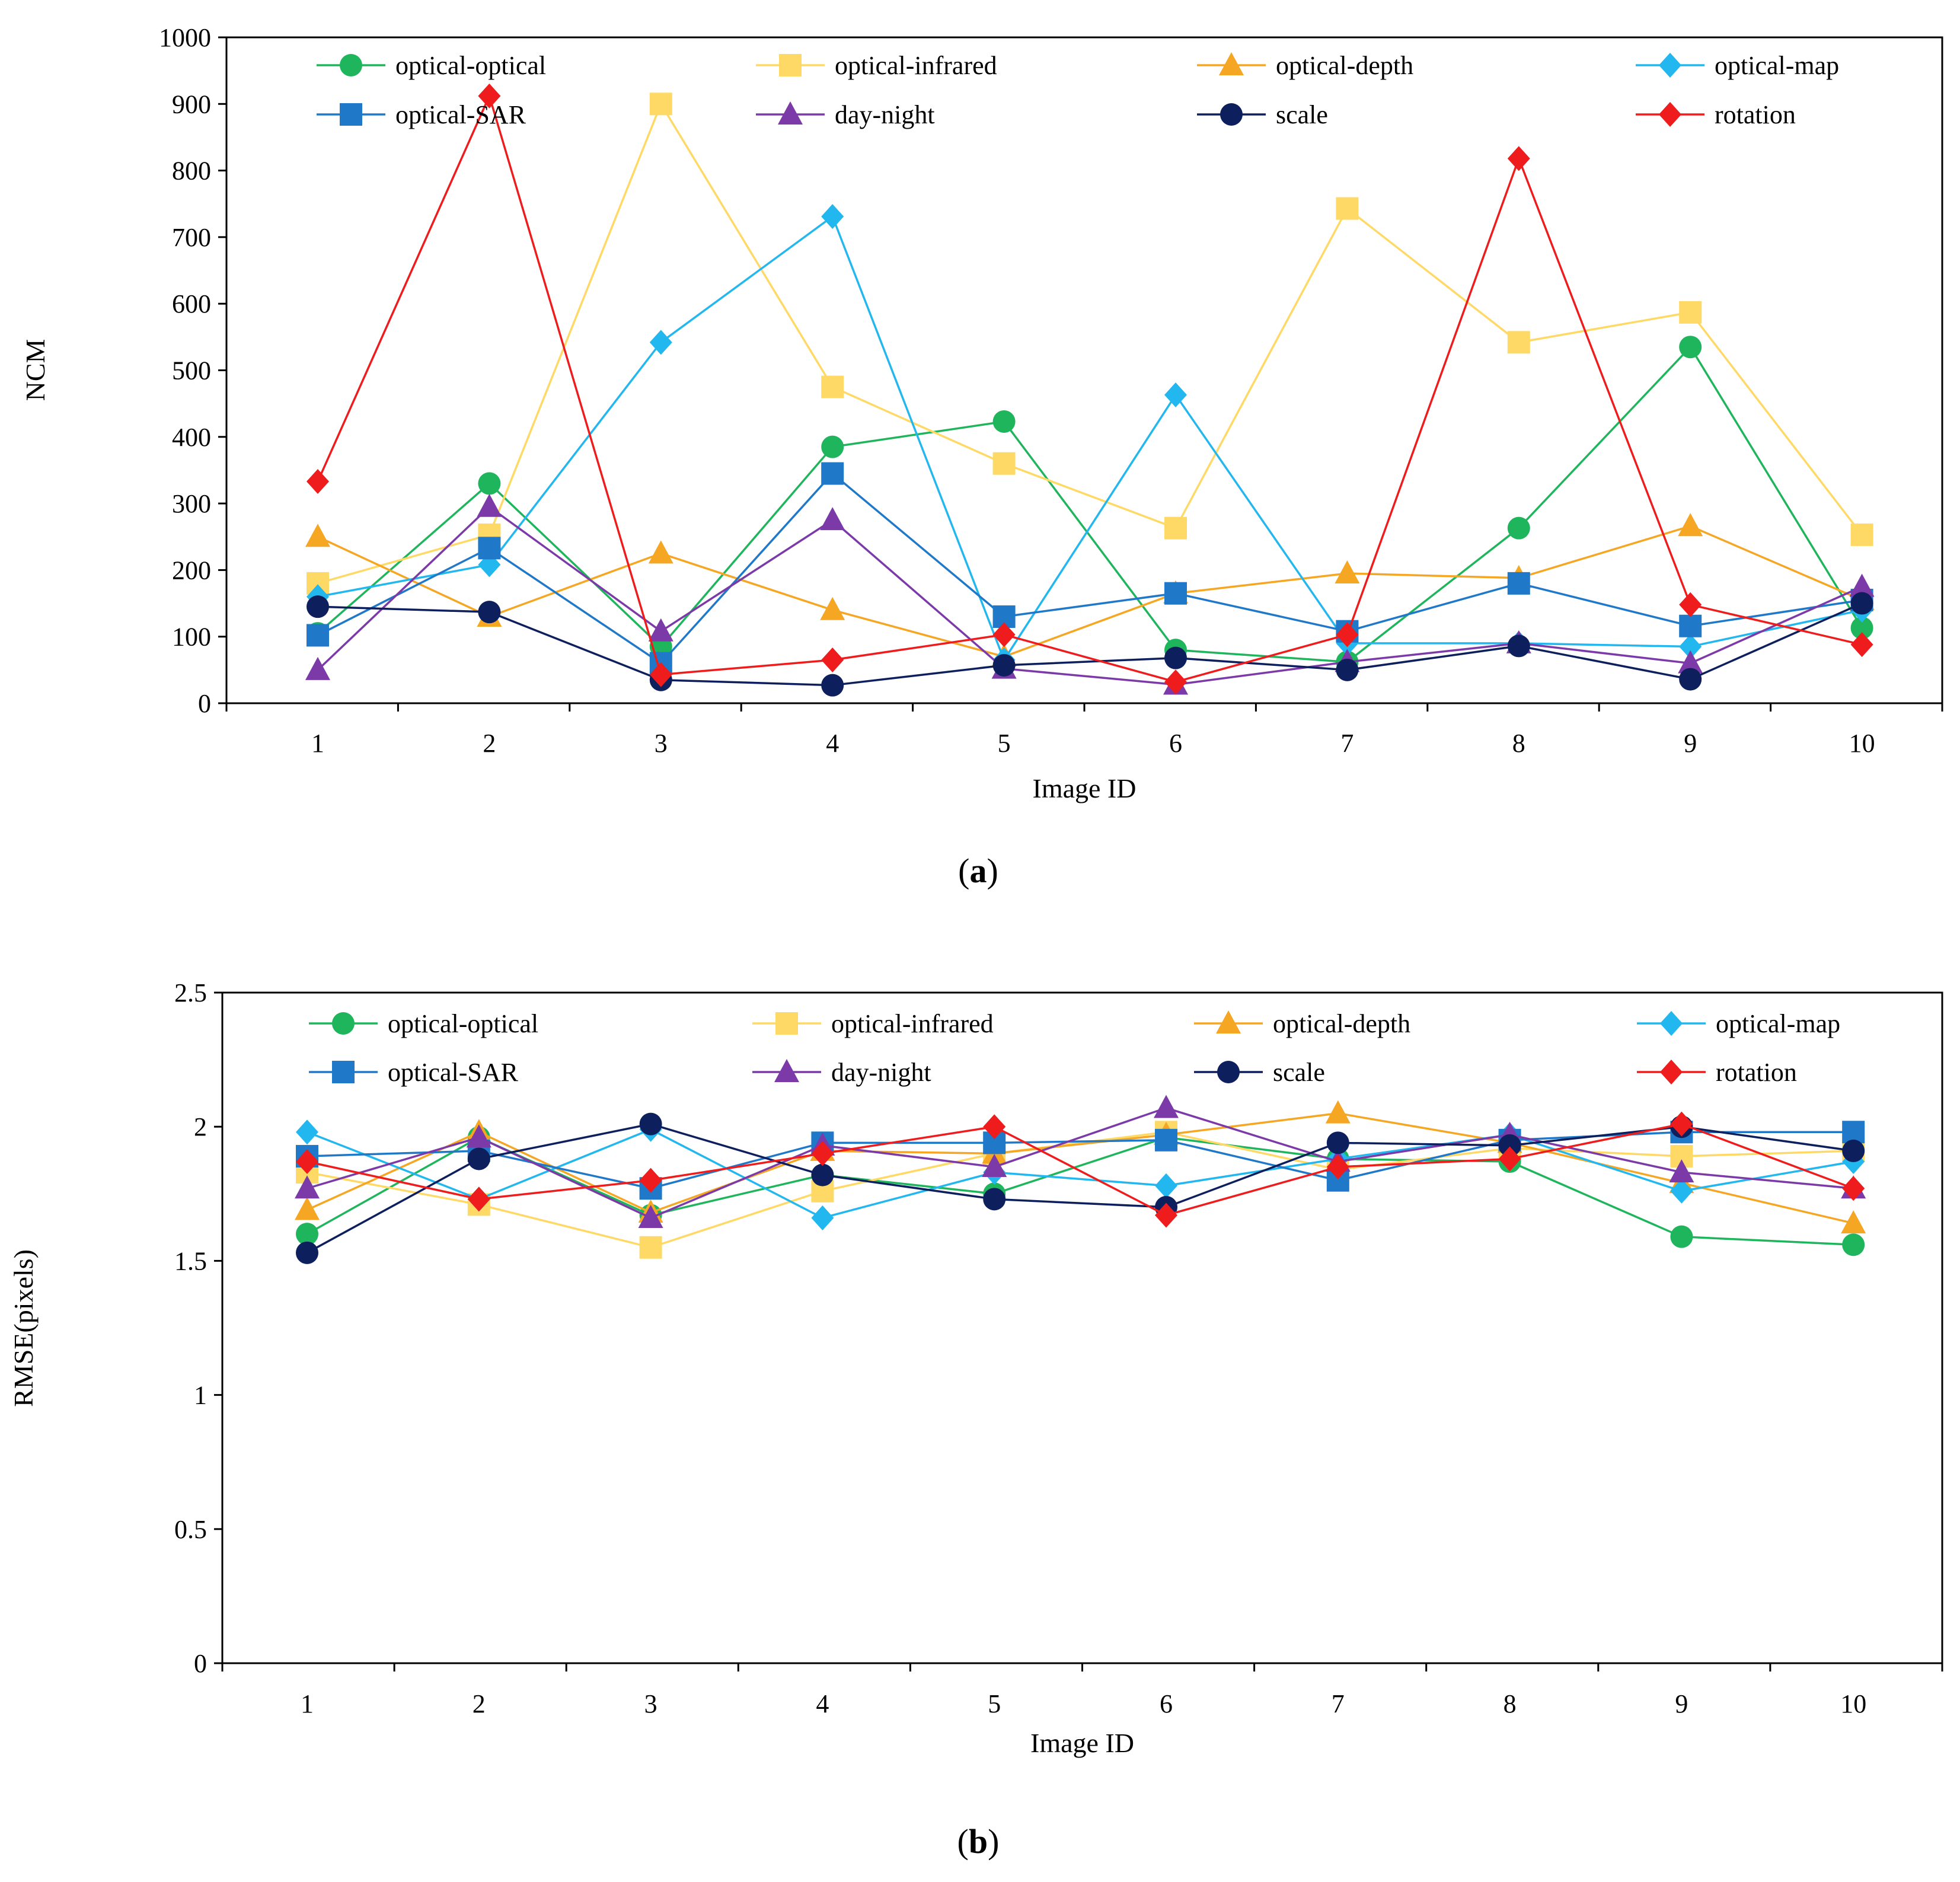 This screenshot has height=1882, width=1960. Describe the element at coordinates (1510, 1703) in the screenshot. I see `x-tick-label: 8` at that location.